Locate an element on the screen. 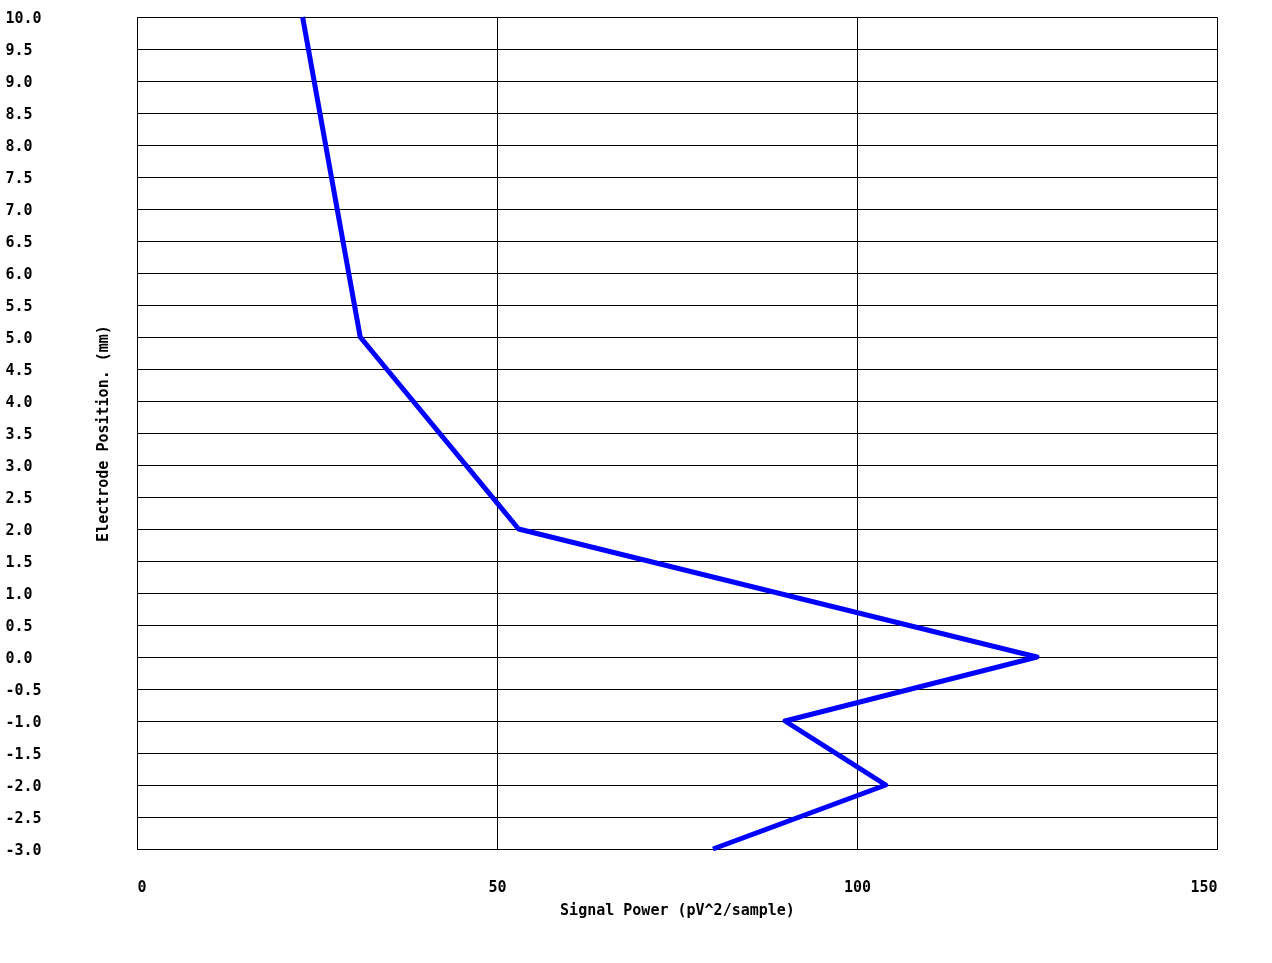 The width and height of the screenshot is (1272, 963). y-tick-label: 5.0 is located at coordinates (19, 337).